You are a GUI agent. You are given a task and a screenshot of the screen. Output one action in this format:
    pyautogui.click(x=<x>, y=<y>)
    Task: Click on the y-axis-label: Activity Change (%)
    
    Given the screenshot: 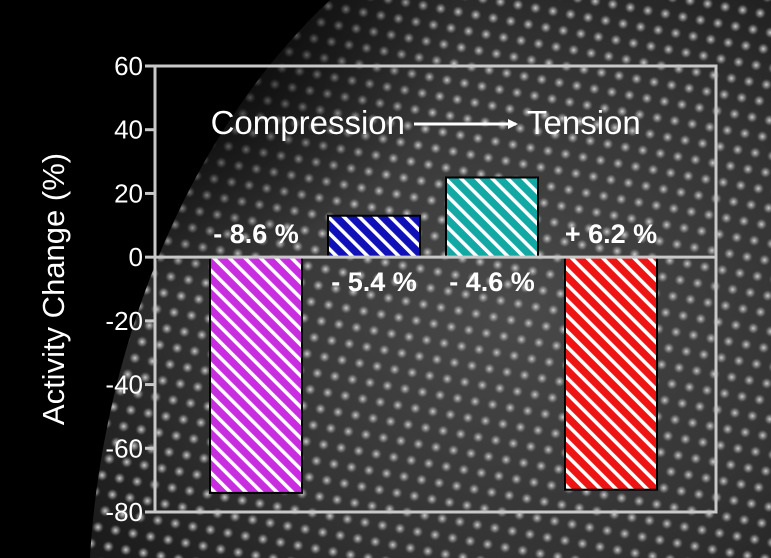 What is the action you would take?
    pyautogui.click(x=53, y=289)
    